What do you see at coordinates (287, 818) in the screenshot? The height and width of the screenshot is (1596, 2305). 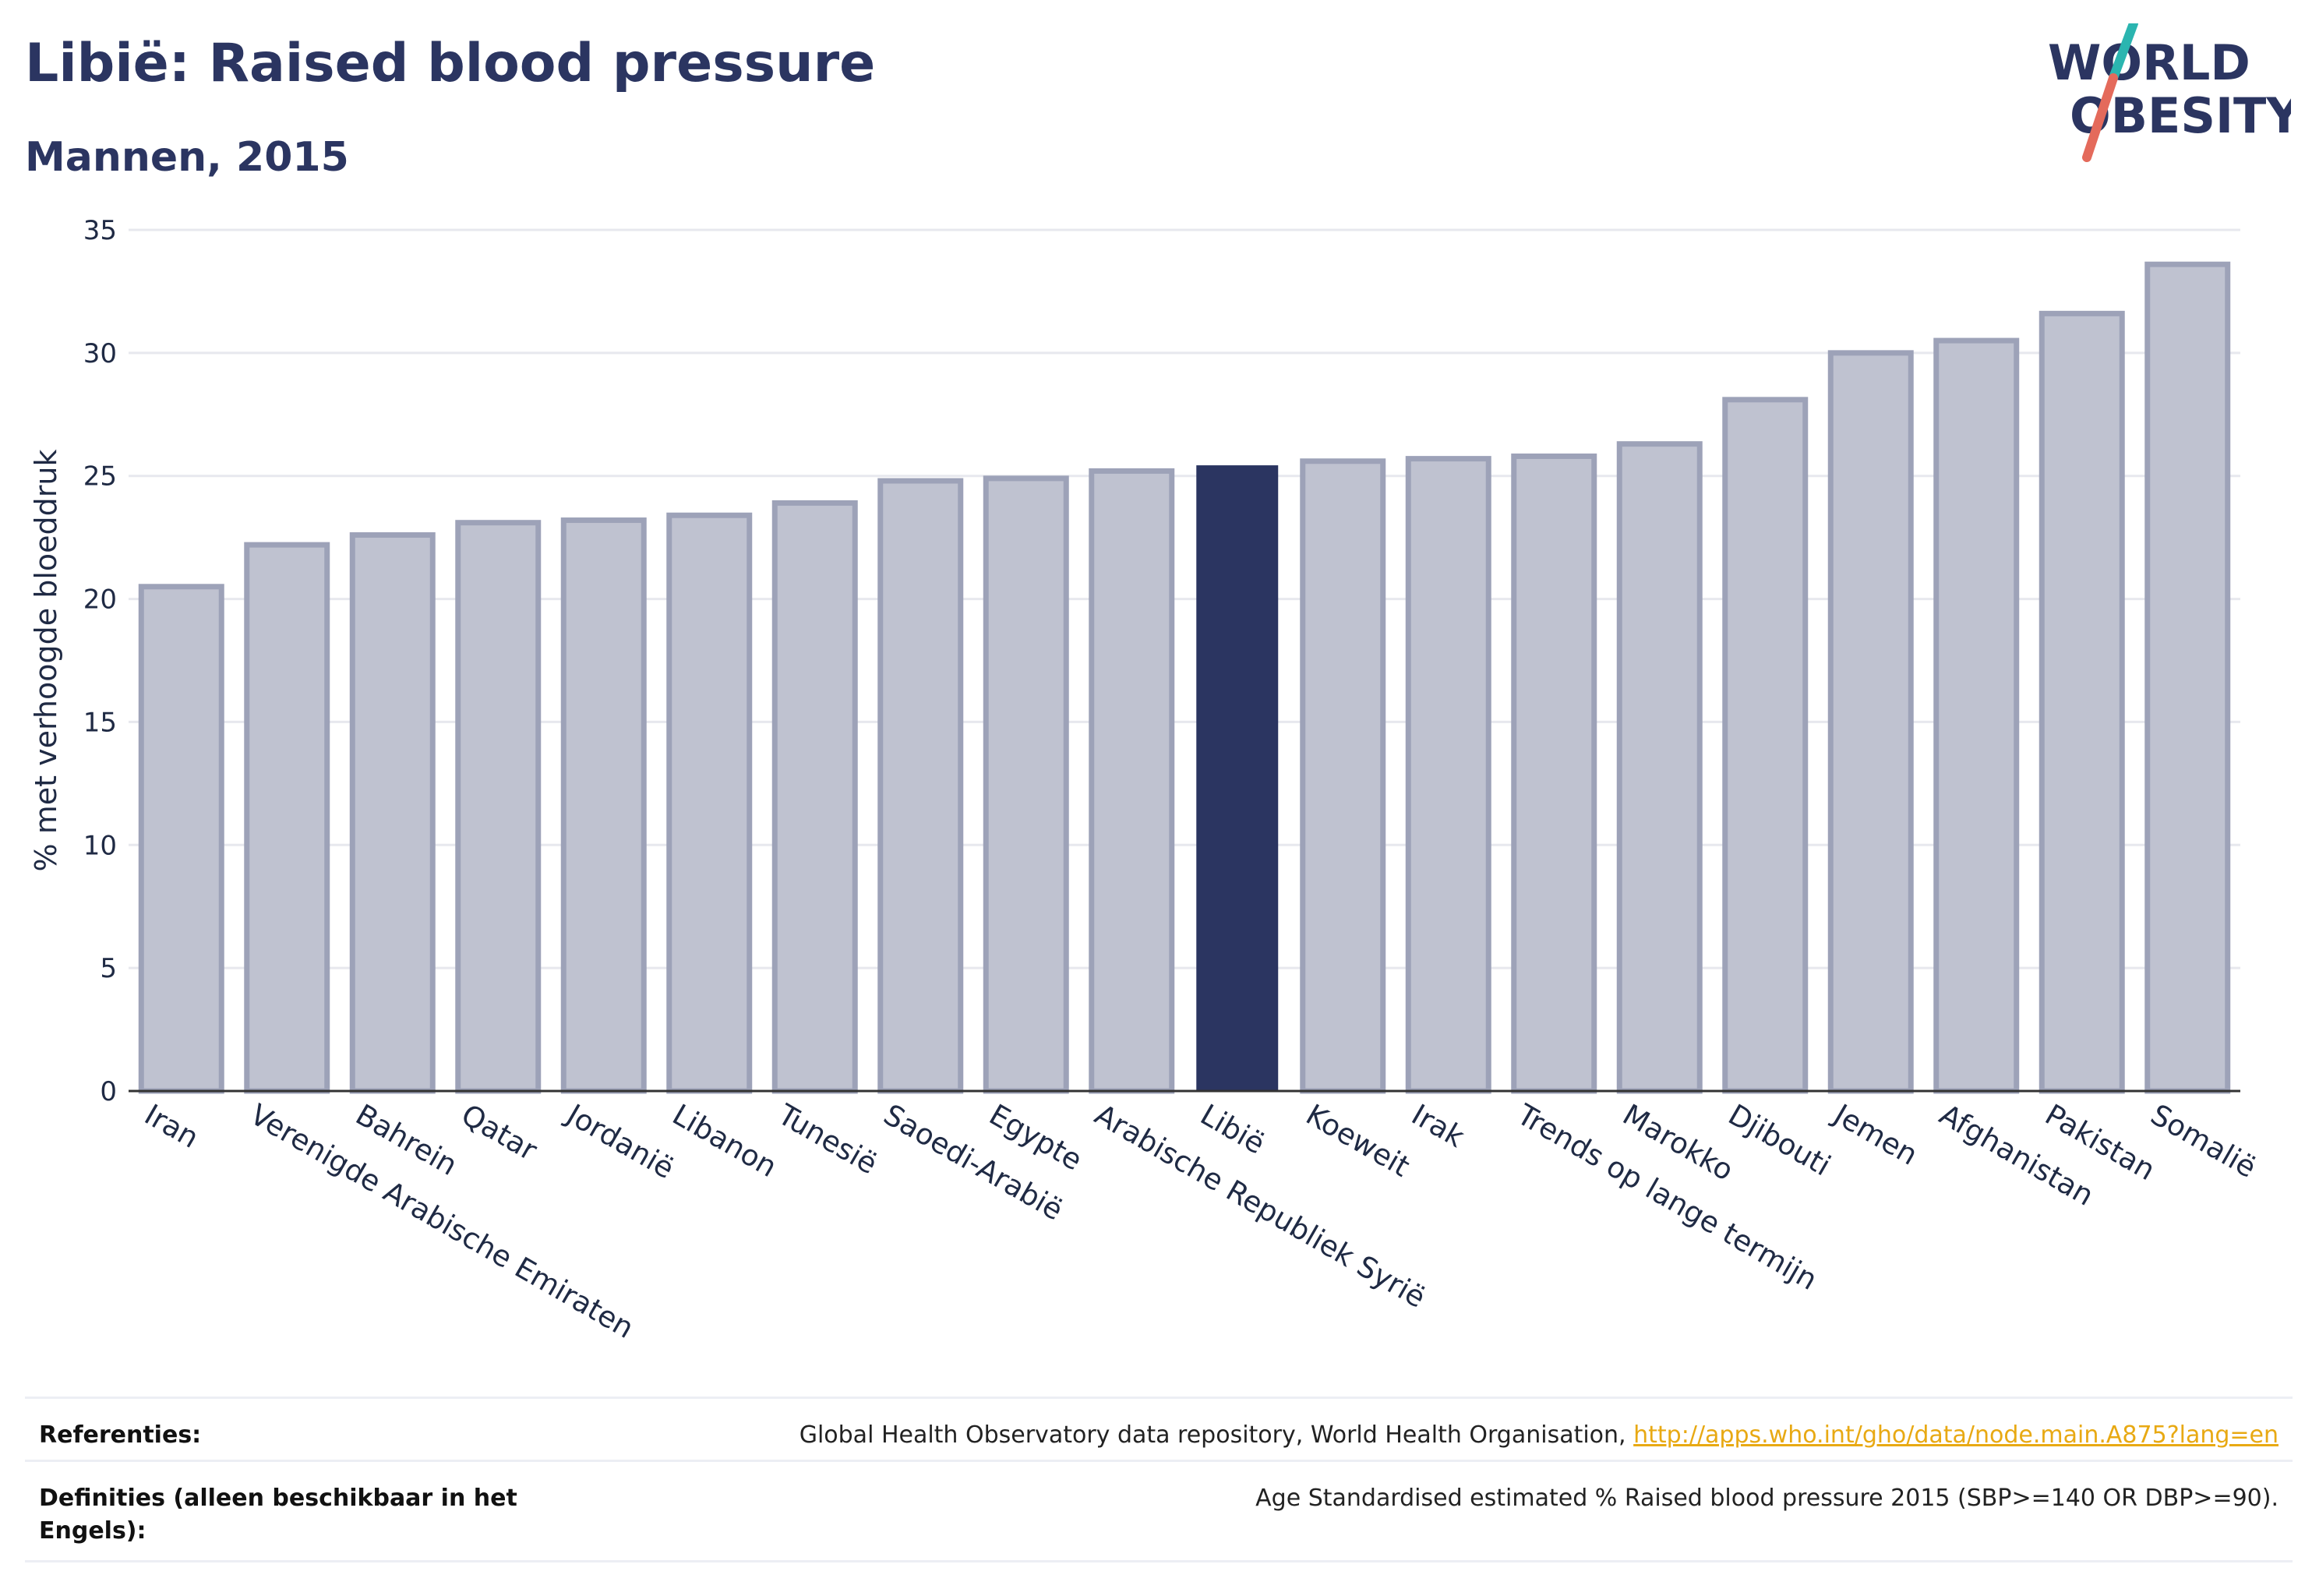 I see `bar-verenigde-arabische-emiraten` at bounding box center [287, 818].